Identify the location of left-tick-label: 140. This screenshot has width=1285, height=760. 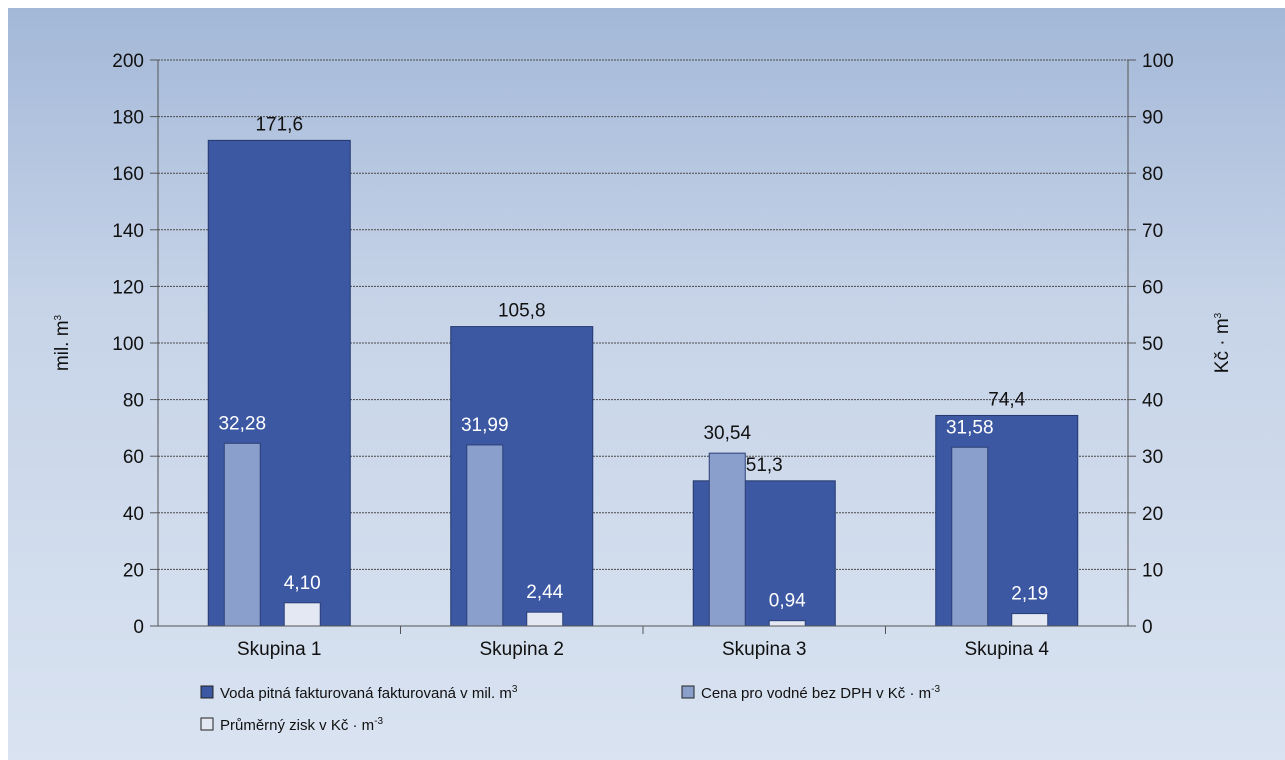
(128, 231).